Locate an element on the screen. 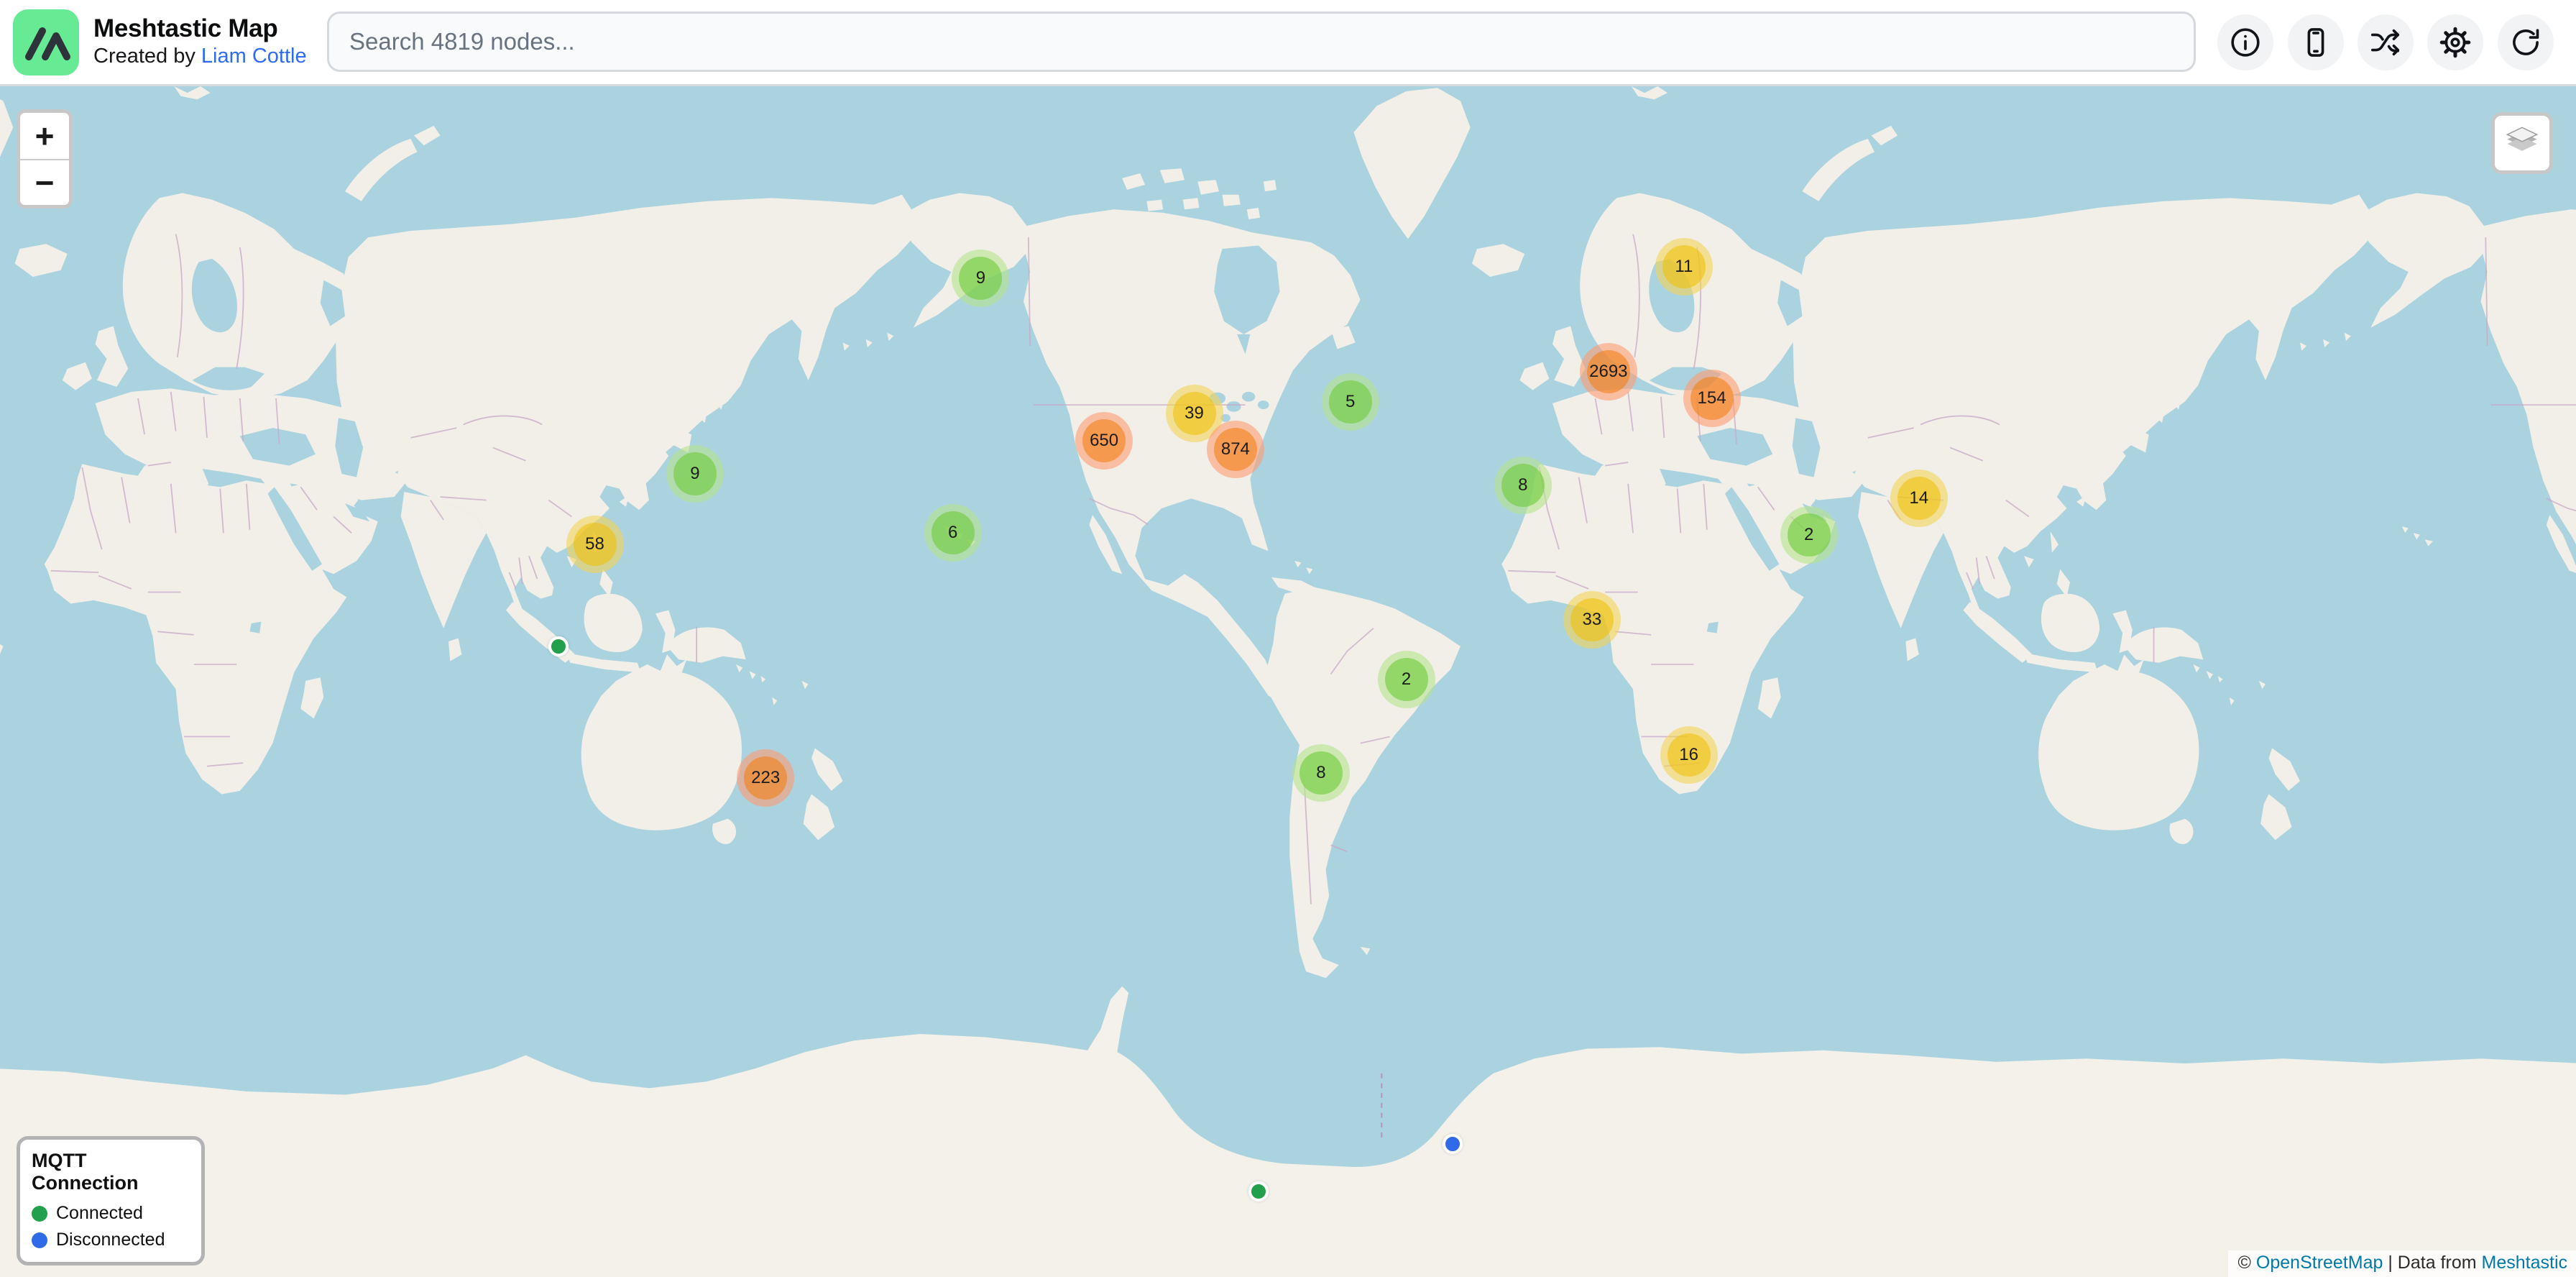  author-link: Liam Cottle is located at coordinates (254, 56).